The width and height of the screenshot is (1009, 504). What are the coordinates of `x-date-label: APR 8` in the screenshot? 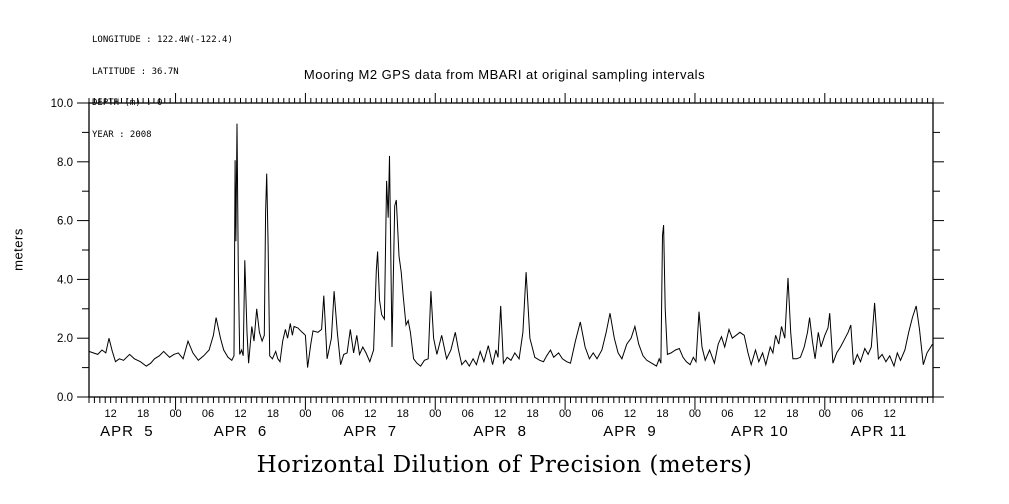 It's located at (500, 431).